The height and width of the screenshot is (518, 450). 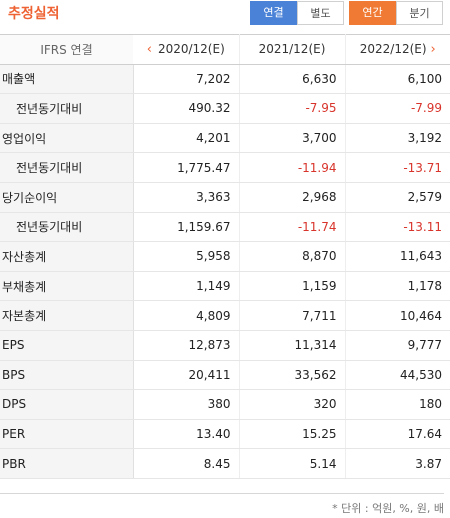 I want to click on header: 추정실적 연결 별도 연간 분기, so click(x=225, y=17).